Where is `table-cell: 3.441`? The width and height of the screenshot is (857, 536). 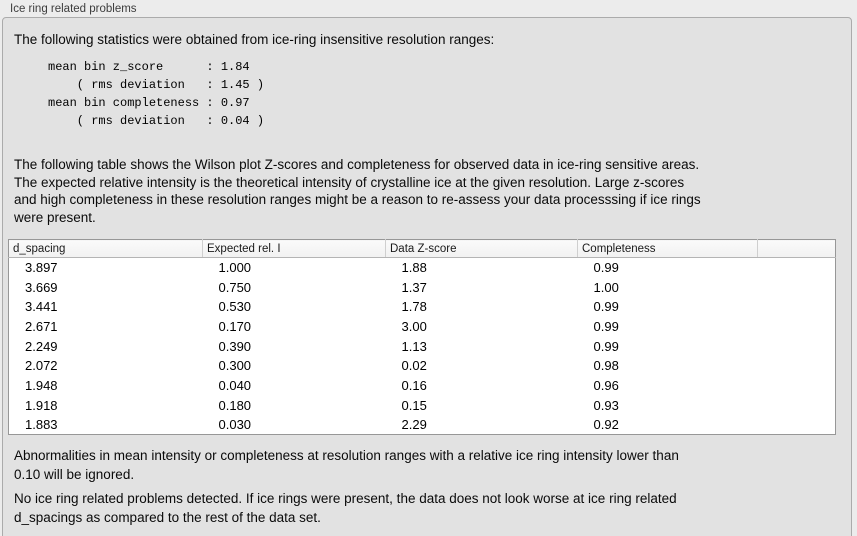 table-cell: 3.441 is located at coordinates (41, 307).